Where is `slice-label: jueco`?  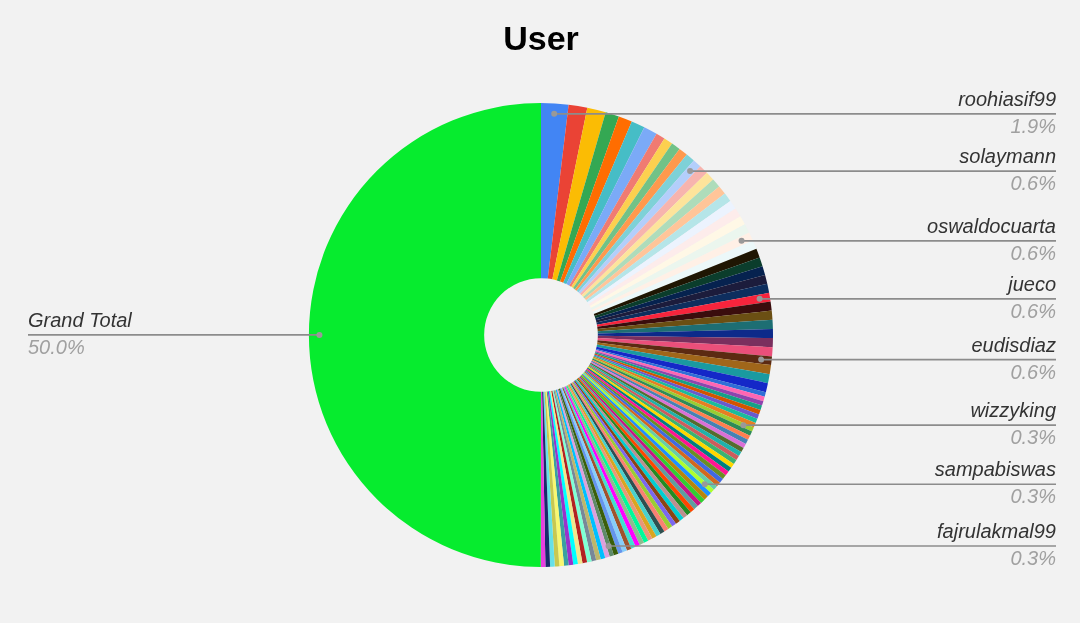
slice-label: jueco is located at coordinates (1030, 283).